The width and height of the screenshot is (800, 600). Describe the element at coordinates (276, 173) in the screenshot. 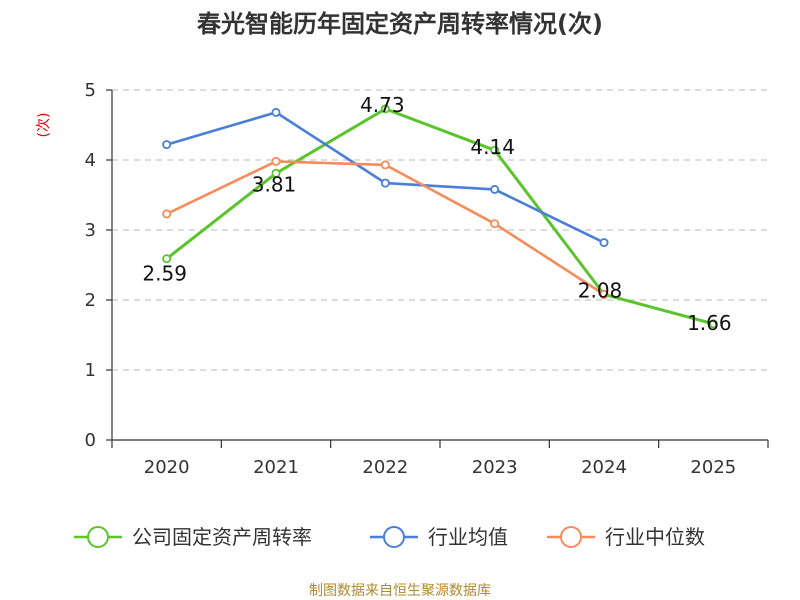

I see `data-point-s1-2021` at that location.